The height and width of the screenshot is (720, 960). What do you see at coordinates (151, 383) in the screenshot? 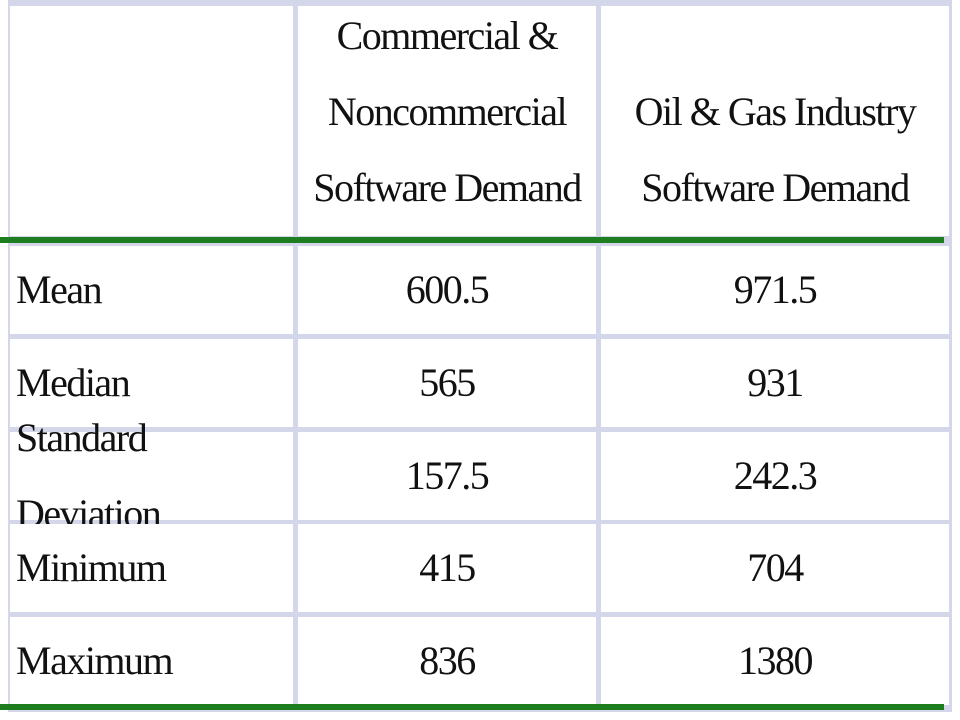
I see `row-label: Median` at bounding box center [151, 383].